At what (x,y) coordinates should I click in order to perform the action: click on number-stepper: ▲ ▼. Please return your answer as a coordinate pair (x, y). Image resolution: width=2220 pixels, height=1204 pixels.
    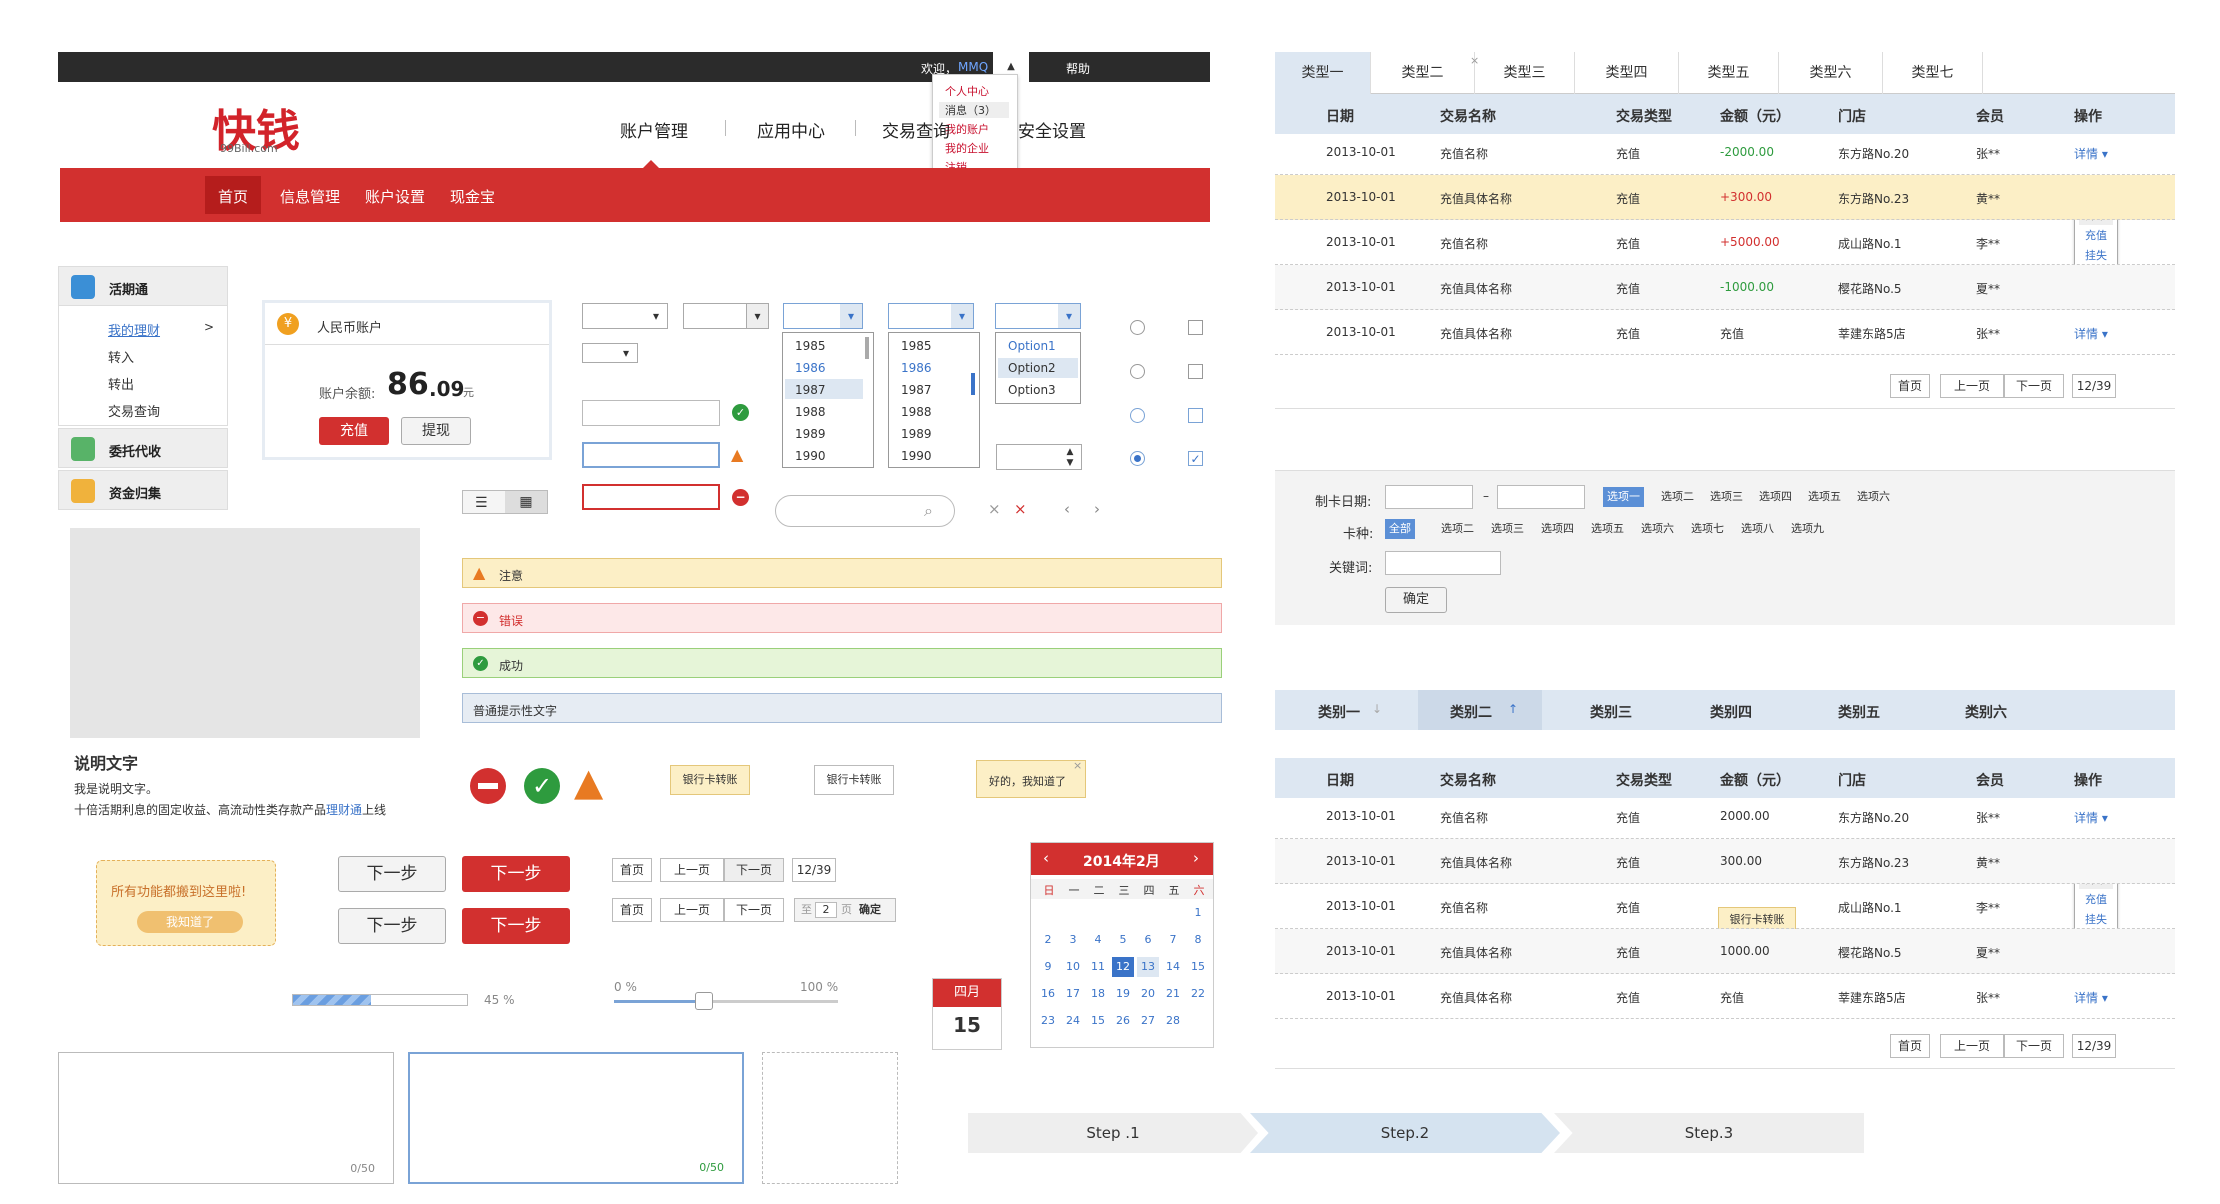
    Looking at the image, I should click on (1039, 457).